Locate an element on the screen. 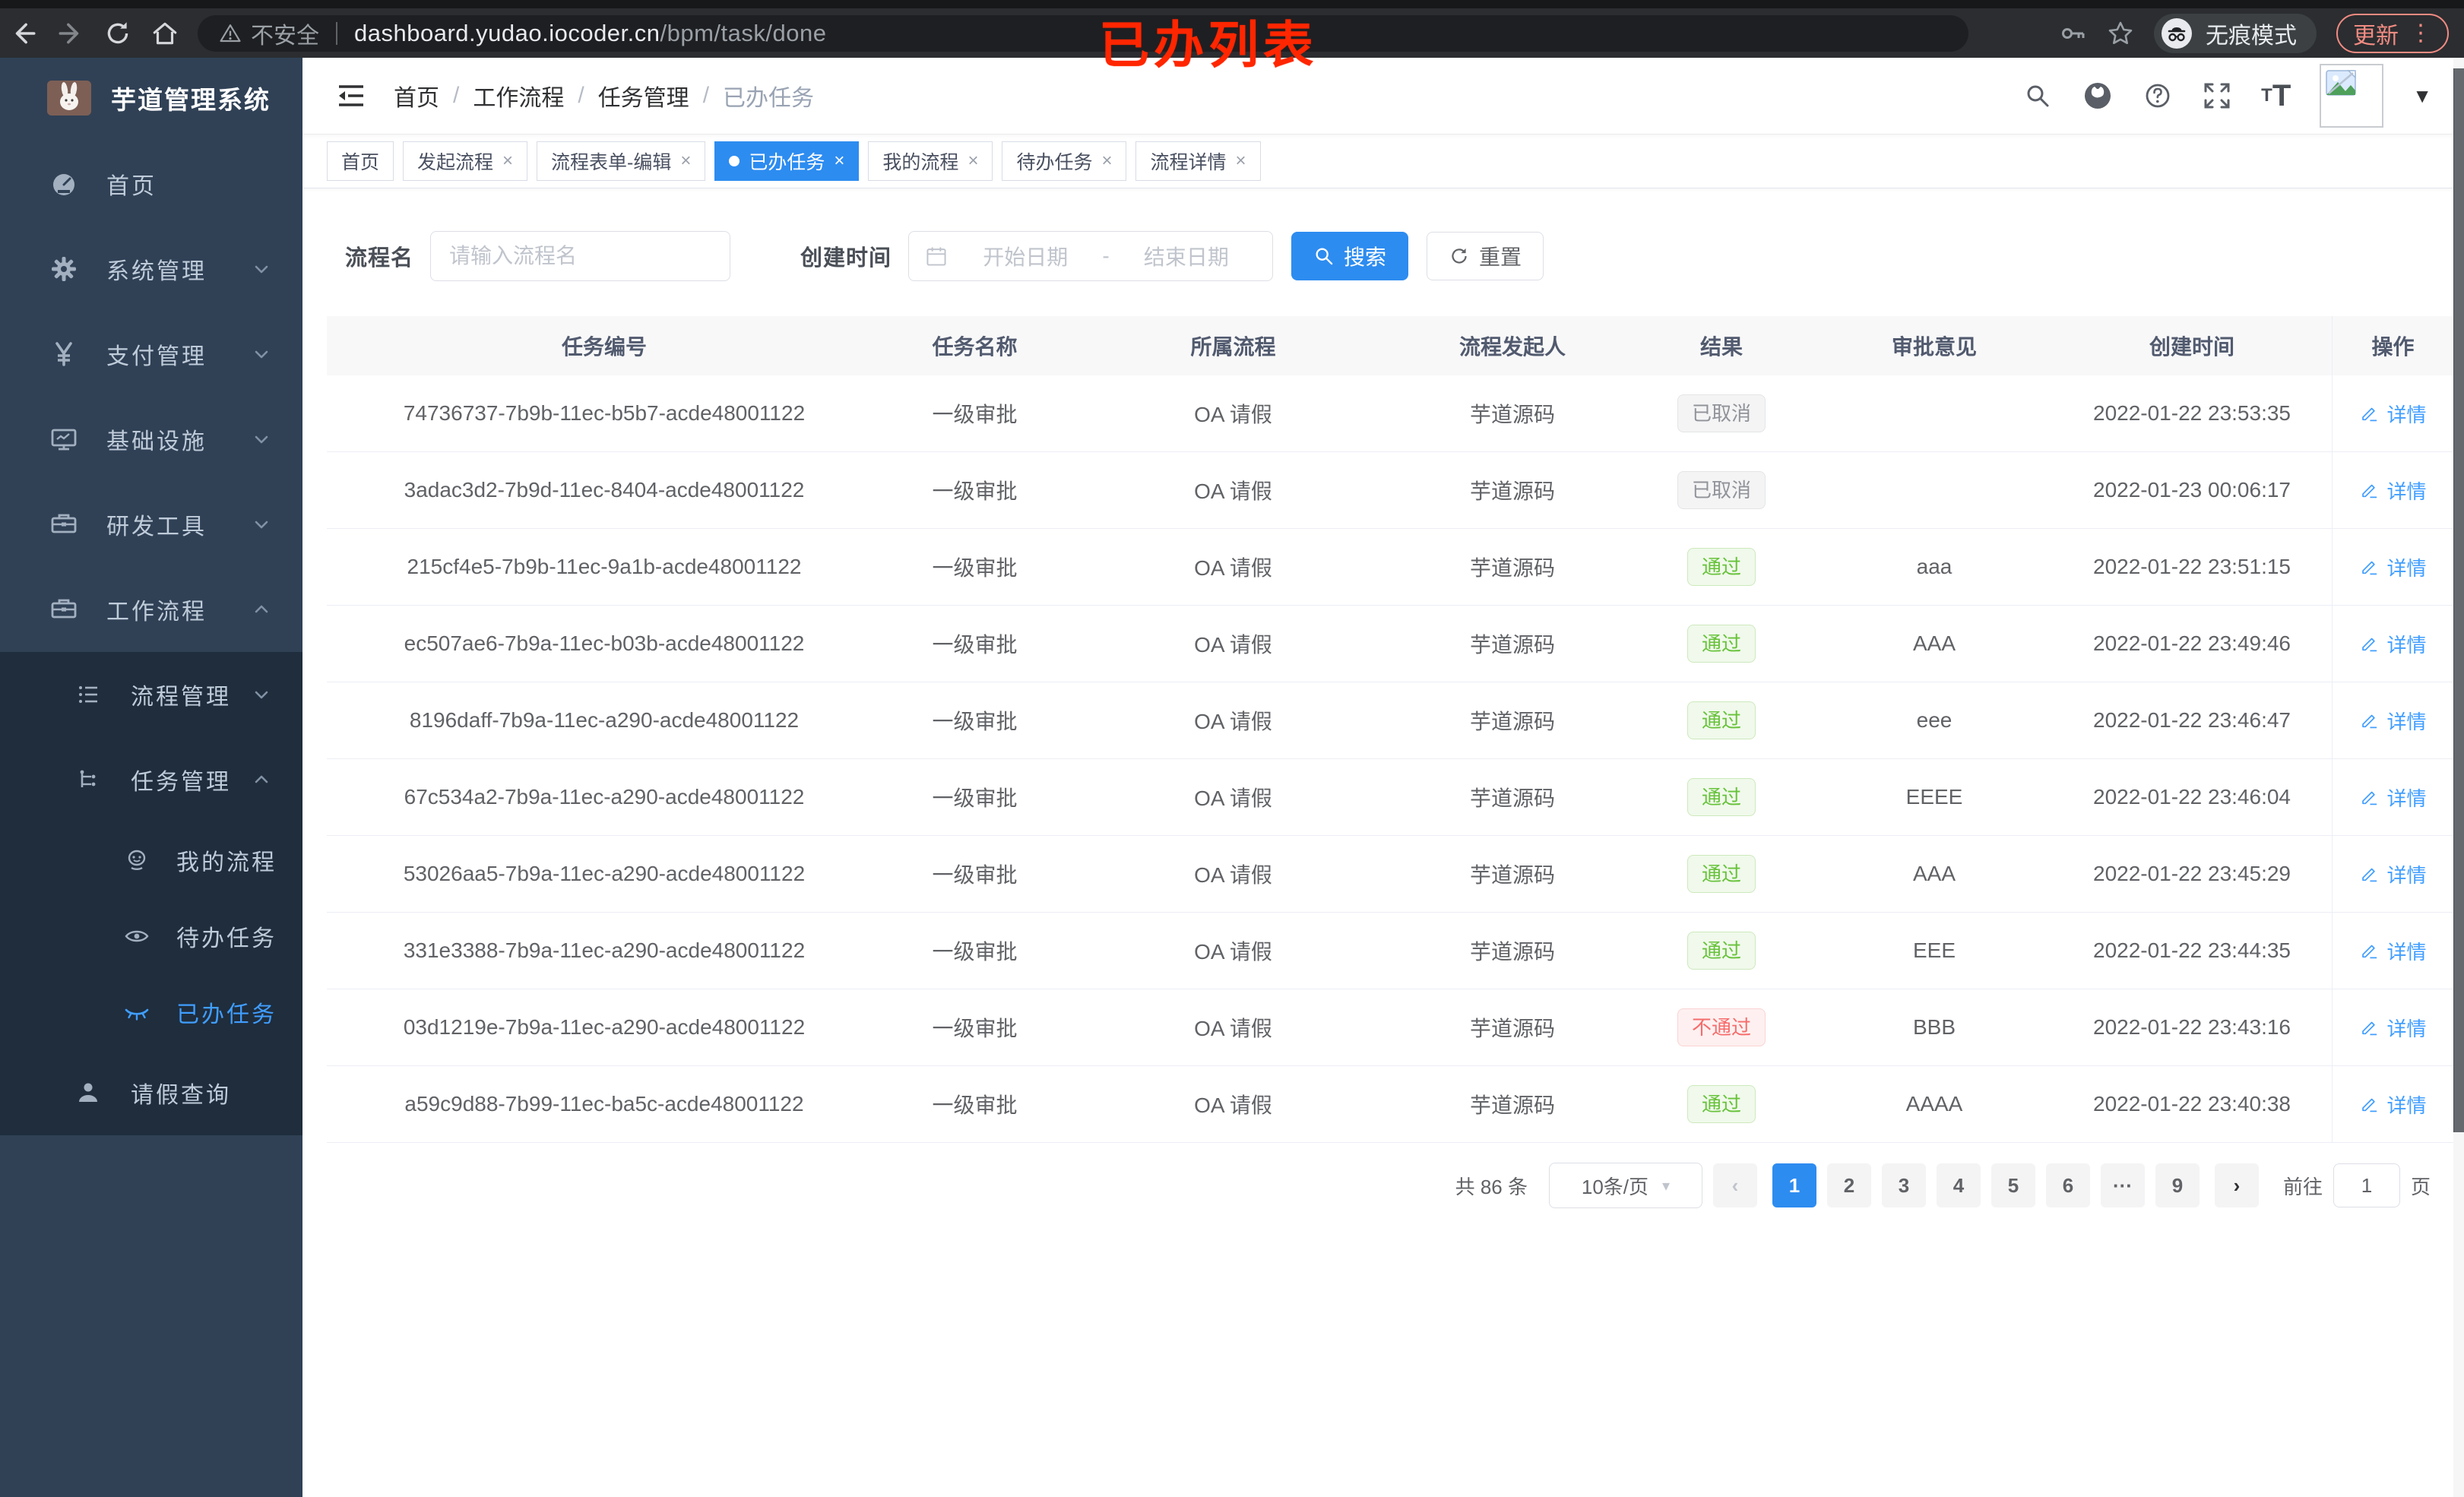 The height and width of the screenshot is (1497, 2464). sidebar-item-system: 系统管理 is located at coordinates (151, 269).